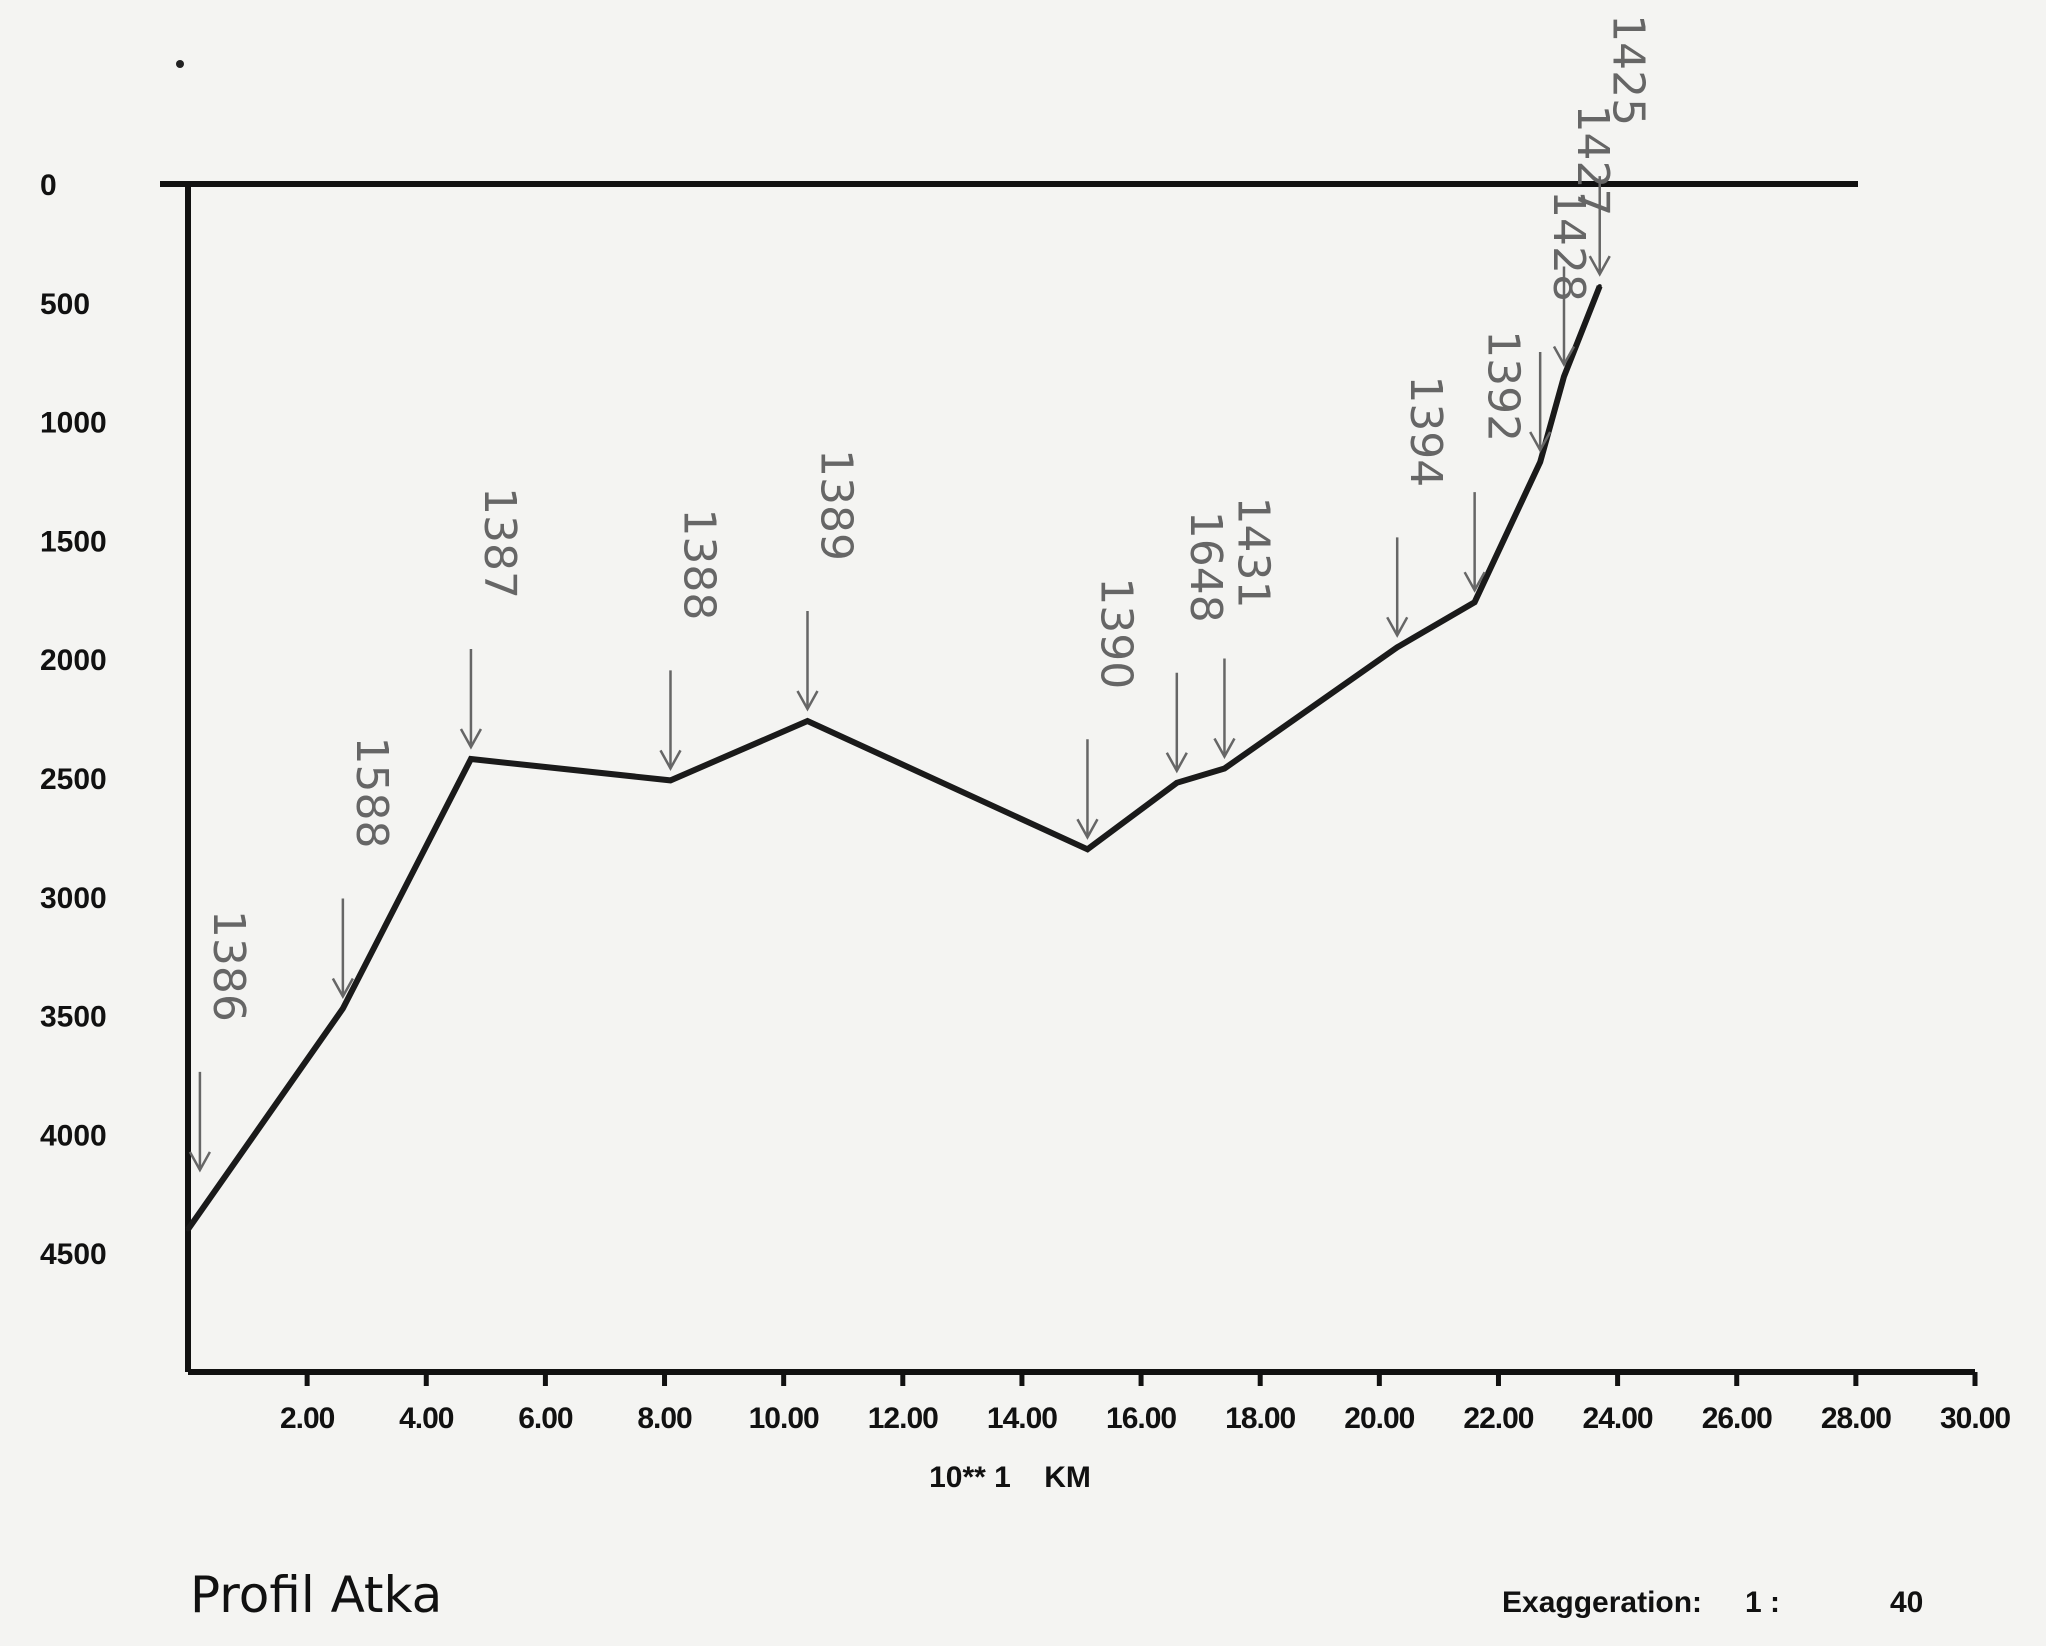 This screenshot has height=1646, width=2046. Describe the element at coordinates (1245, 628) in the screenshot. I see `annotation: 1431` at that location.